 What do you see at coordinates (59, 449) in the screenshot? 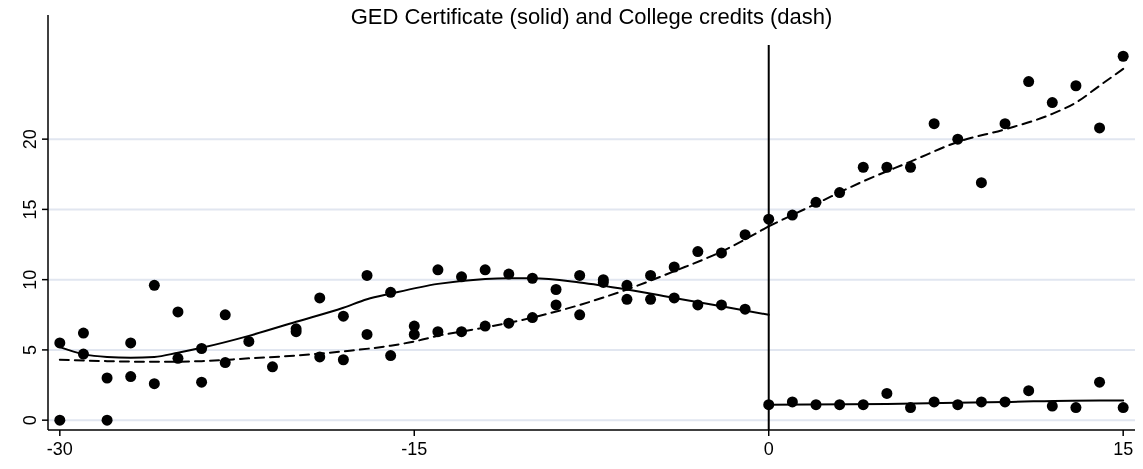
I see `x-tick-label: -30` at bounding box center [59, 449].